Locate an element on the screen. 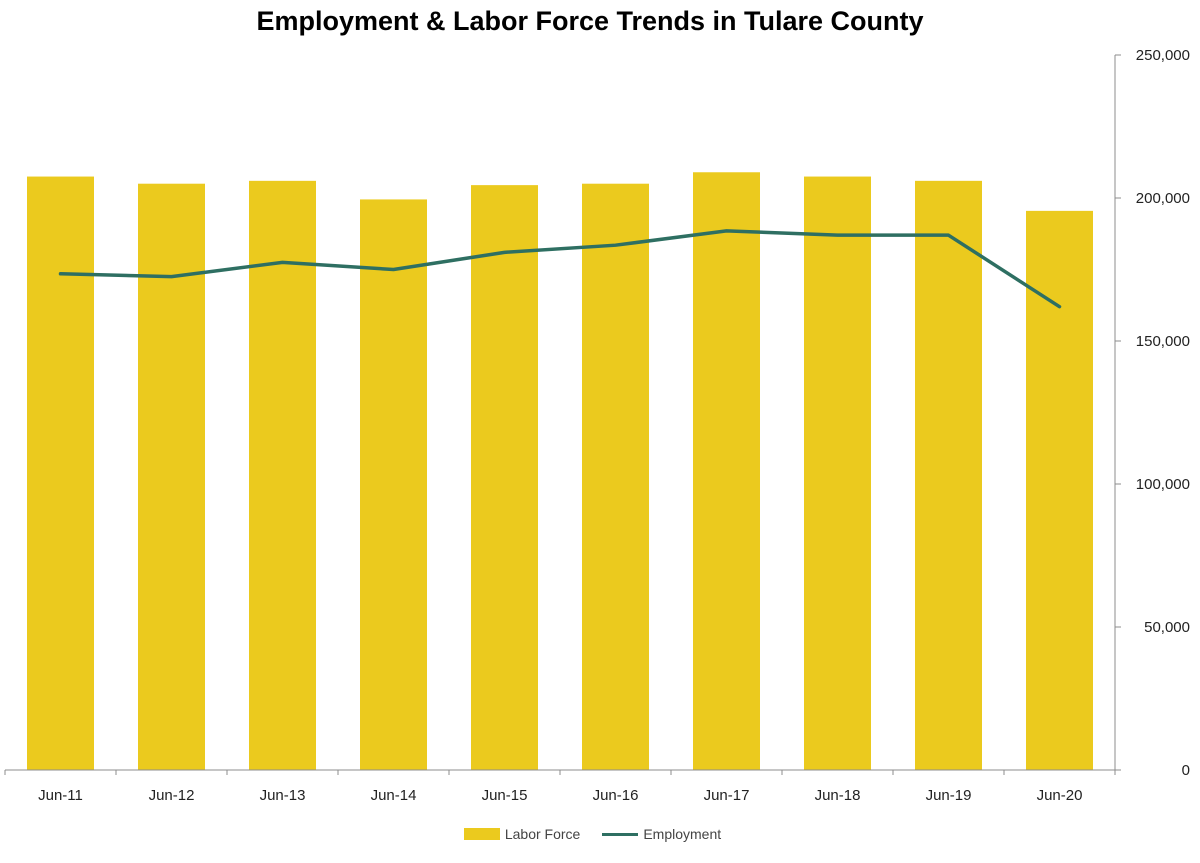 Image resolution: width=1200 pixels, height=863 pixels. legend-item-bar: Labor Force is located at coordinates (522, 834).